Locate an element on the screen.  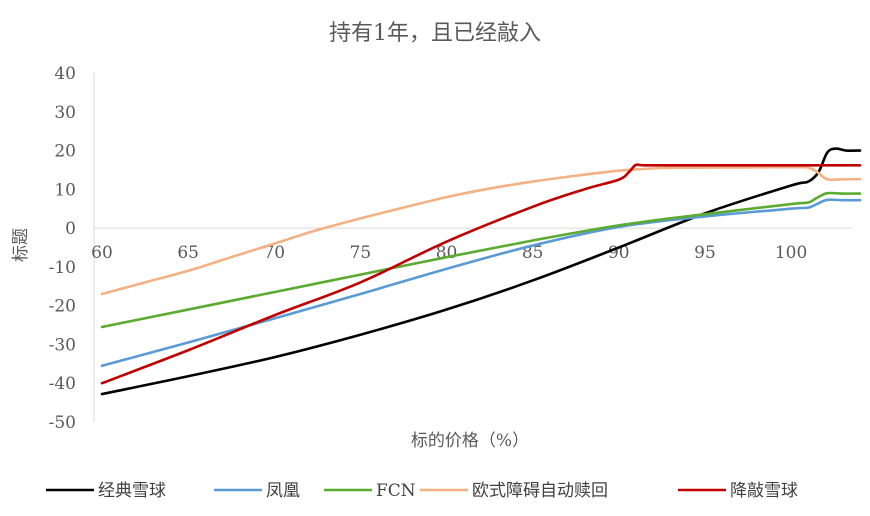
x-axis-label: 标的价格（%） is located at coordinates (470, 441).